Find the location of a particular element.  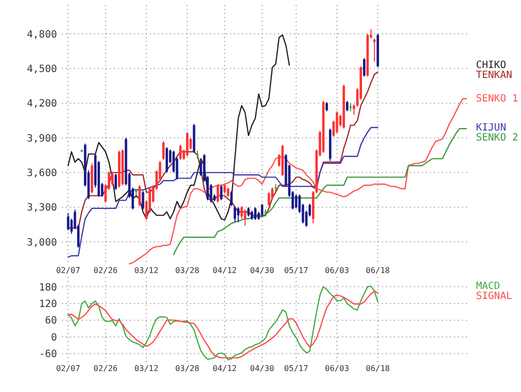

y-tick-label: 180 is located at coordinates (47, 288).